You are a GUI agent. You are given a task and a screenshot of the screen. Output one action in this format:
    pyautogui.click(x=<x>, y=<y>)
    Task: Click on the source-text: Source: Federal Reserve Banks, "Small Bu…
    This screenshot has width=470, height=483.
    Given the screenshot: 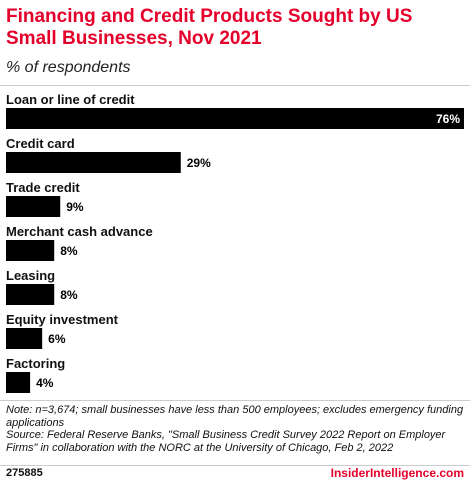 What is the action you would take?
    pyautogui.click(x=226, y=441)
    